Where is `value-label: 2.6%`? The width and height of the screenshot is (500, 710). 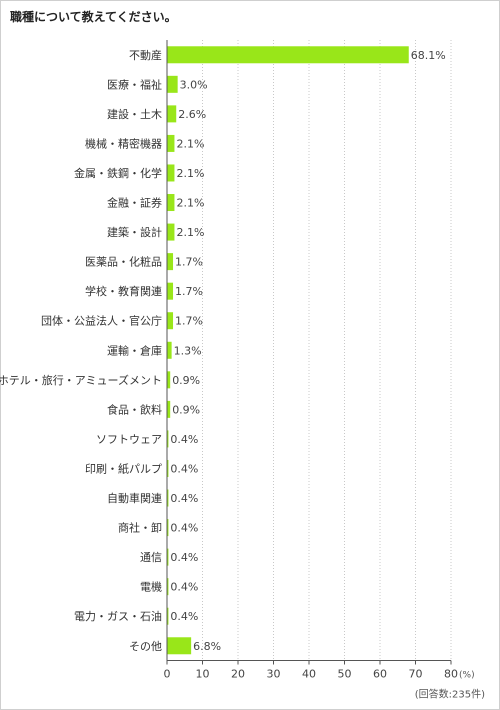 value-label: 2.6% is located at coordinates (192, 114).